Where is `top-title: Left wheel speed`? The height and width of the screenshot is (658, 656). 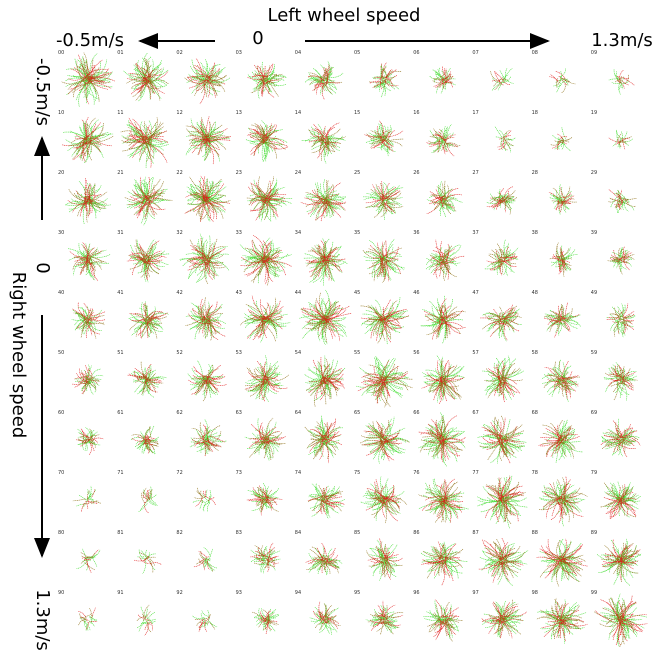 top-title: Left wheel speed is located at coordinates (344, 15).